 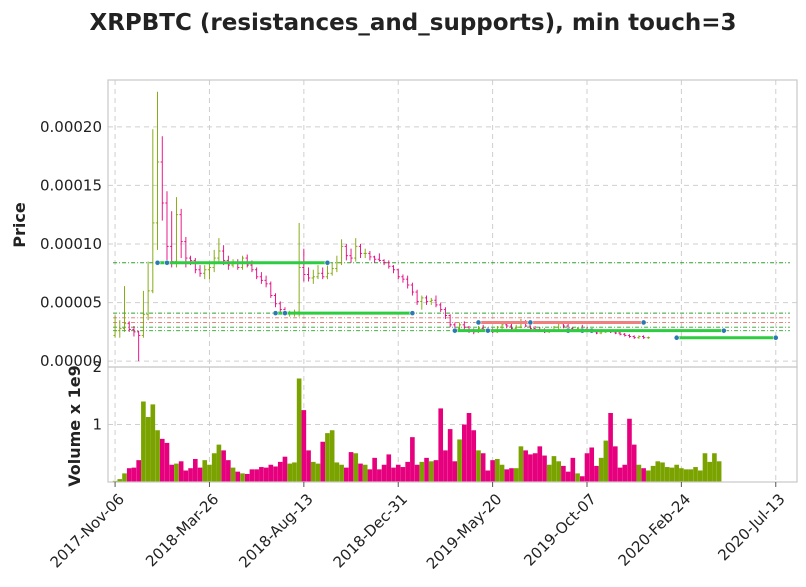 I want to click on volume-bars, so click(x=417, y=430).